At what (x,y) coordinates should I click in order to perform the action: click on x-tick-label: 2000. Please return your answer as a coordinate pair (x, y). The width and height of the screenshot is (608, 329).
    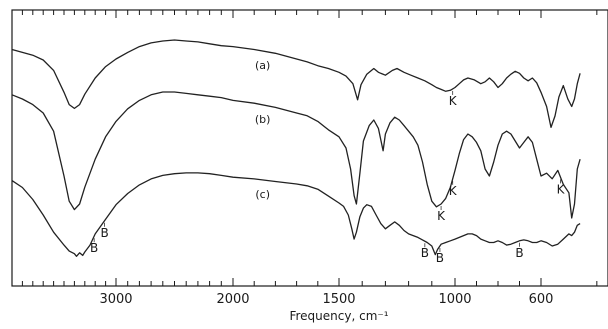
    Looking at the image, I should click on (232, 299).